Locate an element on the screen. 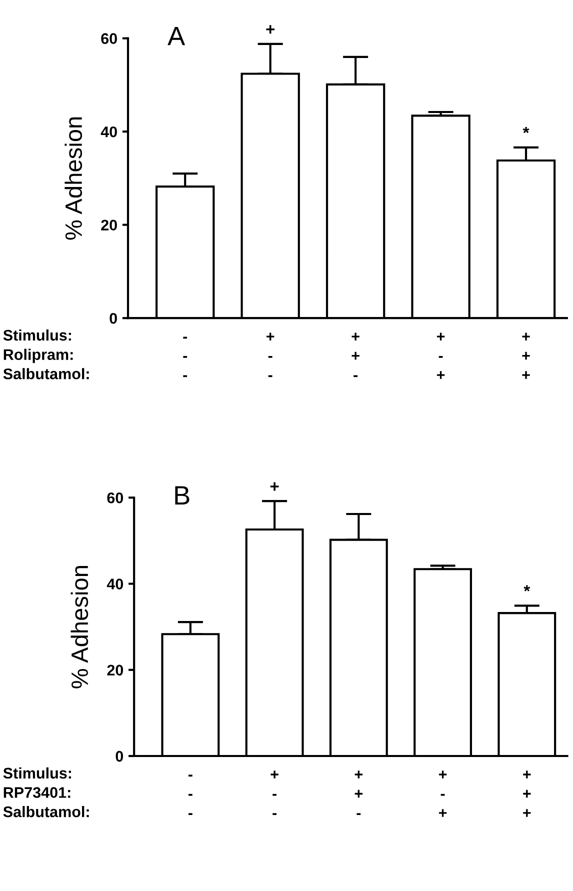 This screenshot has width=573, height=891. text: RP73401: is located at coordinates (37, 792).